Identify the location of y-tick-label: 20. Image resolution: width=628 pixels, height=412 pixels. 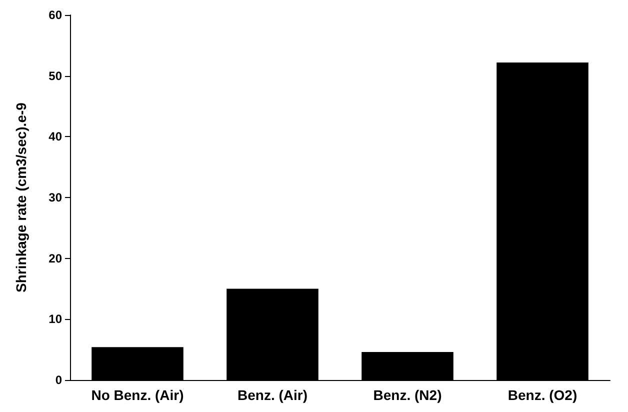
(55, 258).